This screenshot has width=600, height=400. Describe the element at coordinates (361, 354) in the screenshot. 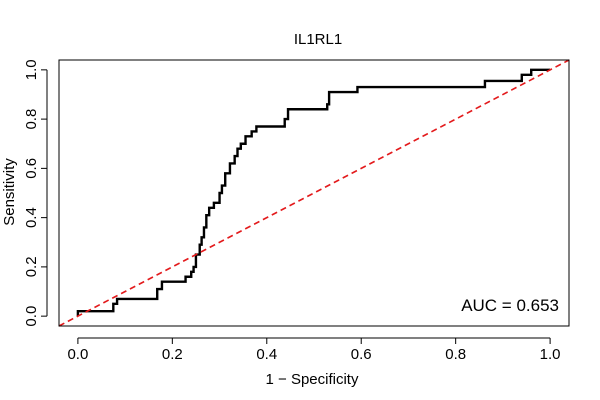

I see `x-tick-label: 0.6` at that location.